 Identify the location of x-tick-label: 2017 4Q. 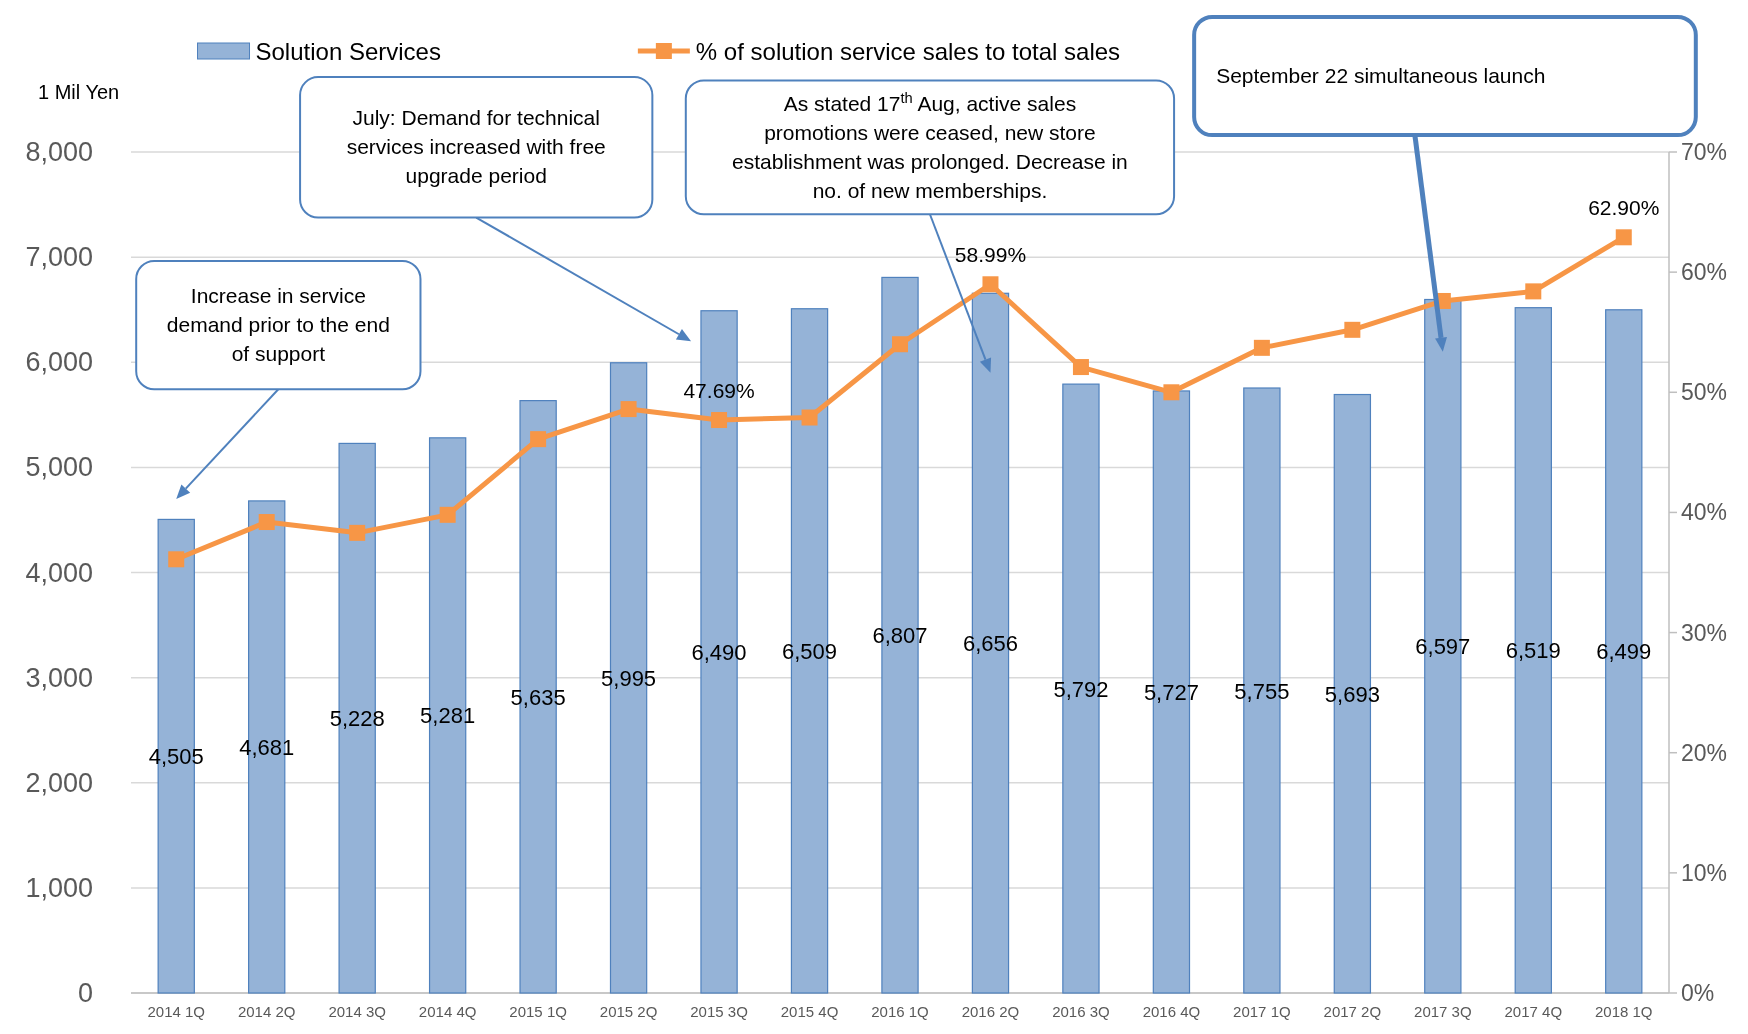
(1533, 1011).